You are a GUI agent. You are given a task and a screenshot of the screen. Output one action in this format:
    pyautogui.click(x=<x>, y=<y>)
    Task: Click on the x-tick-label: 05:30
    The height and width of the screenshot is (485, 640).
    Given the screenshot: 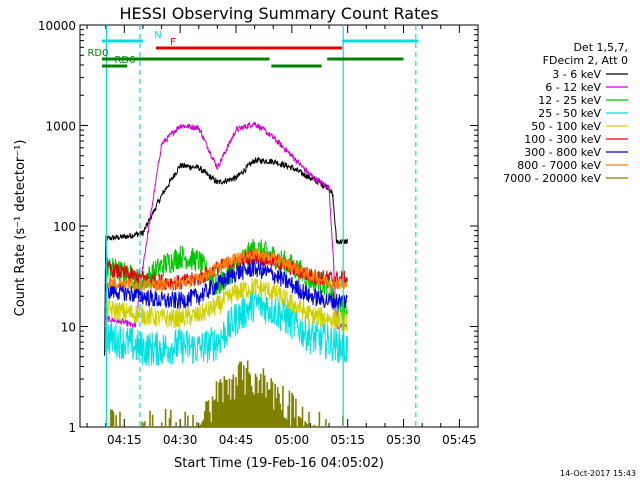 What is the action you would take?
    pyautogui.click(x=403, y=440)
    